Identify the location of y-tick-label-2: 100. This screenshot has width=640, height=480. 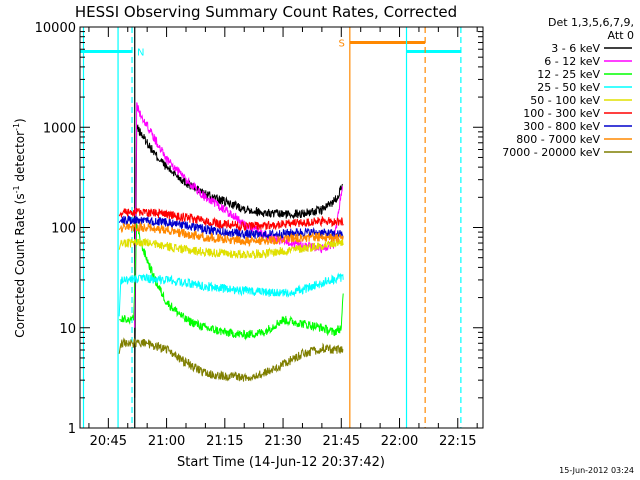
(63, 229).